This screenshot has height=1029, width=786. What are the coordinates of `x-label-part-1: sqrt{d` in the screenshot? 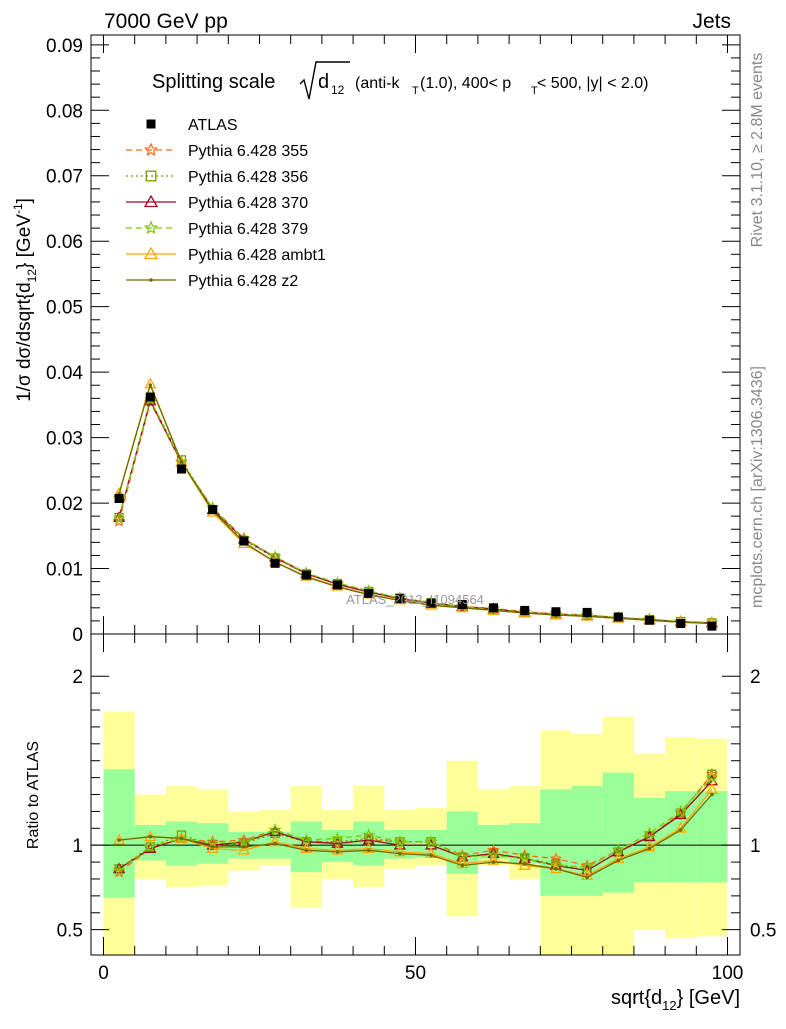 It's located at (636, 998).